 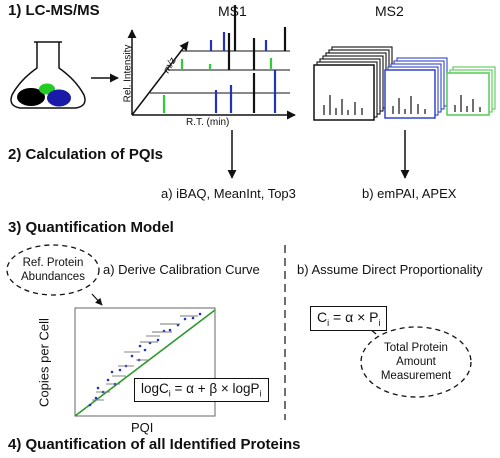 What do you see at coordinates (354, 317) in the screenshot?
I see `formula-term: = α × P` at bounding box center [354, 317].